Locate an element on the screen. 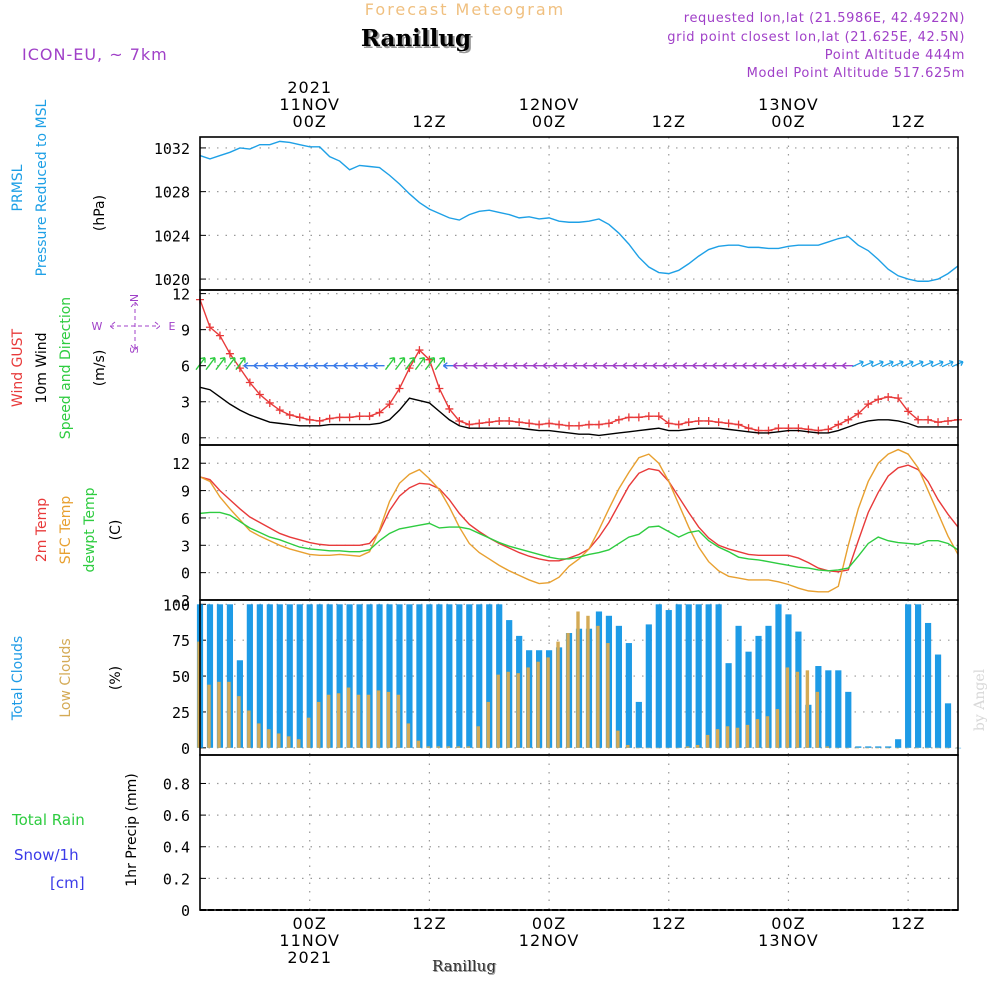 The width and height of the screenshot is (1000, 1000). y-tick-label: 3 is located at coordinates (185, 546).